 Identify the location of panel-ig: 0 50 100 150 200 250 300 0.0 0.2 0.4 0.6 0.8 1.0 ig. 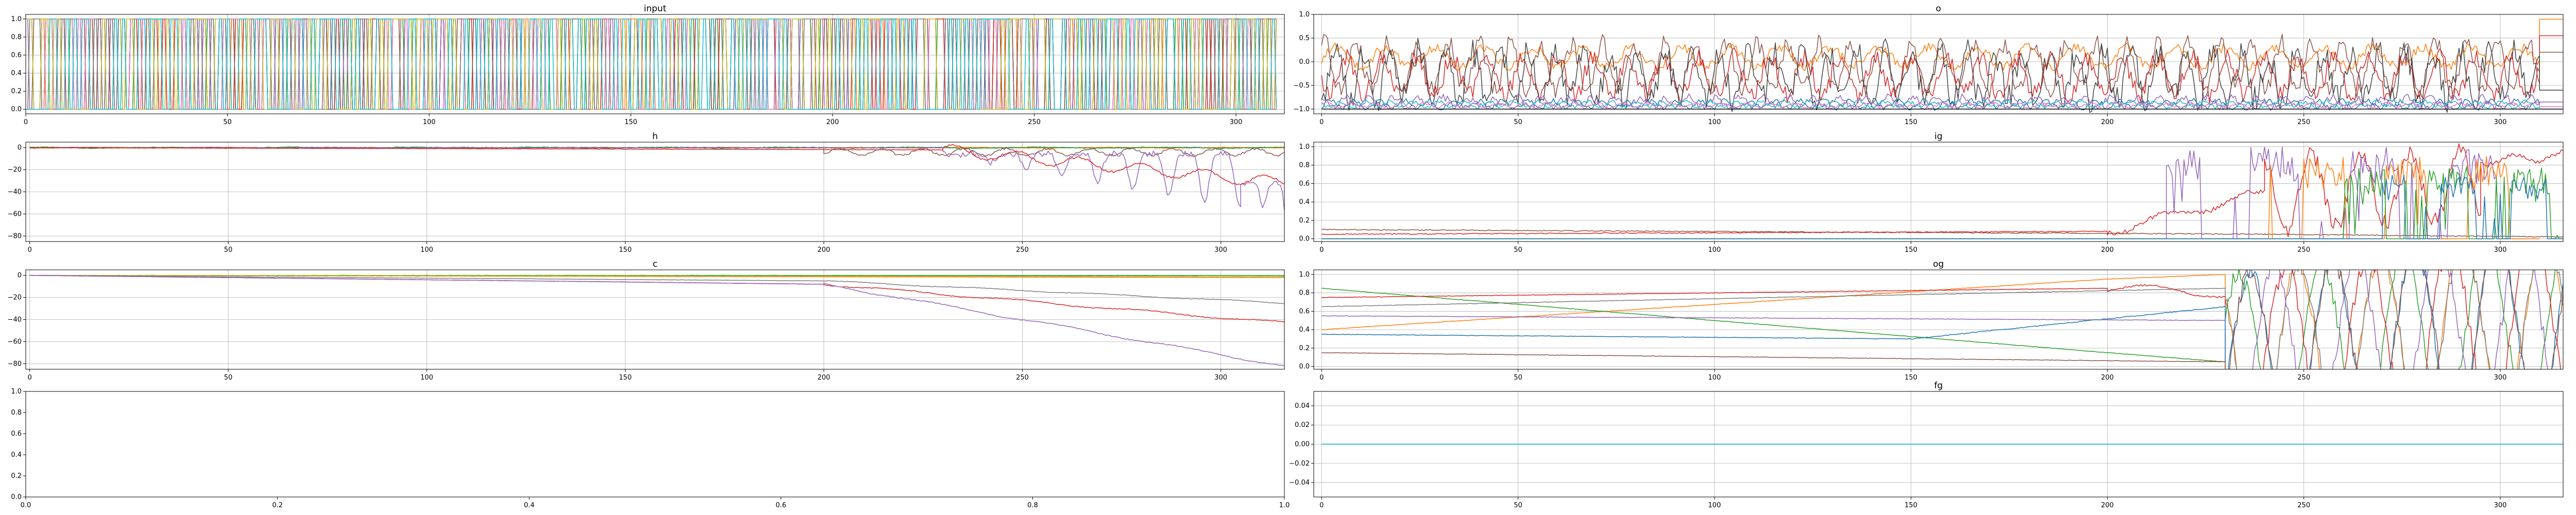
(1931, 192).